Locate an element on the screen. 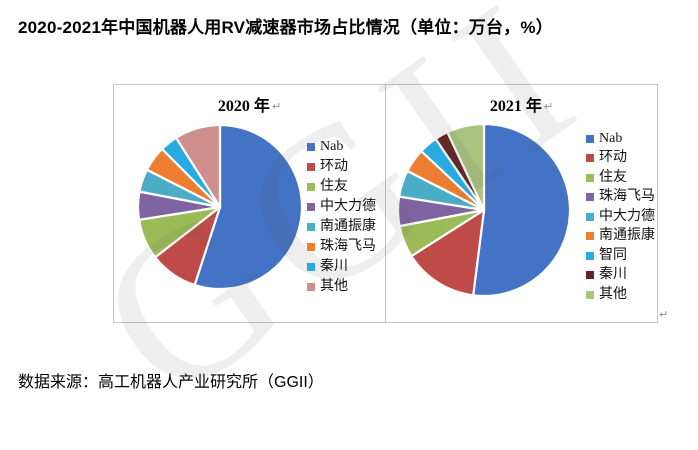 The width and height of the screenshot is (698, 450). pie-chart-2020 is located at coordinates (220, 207).